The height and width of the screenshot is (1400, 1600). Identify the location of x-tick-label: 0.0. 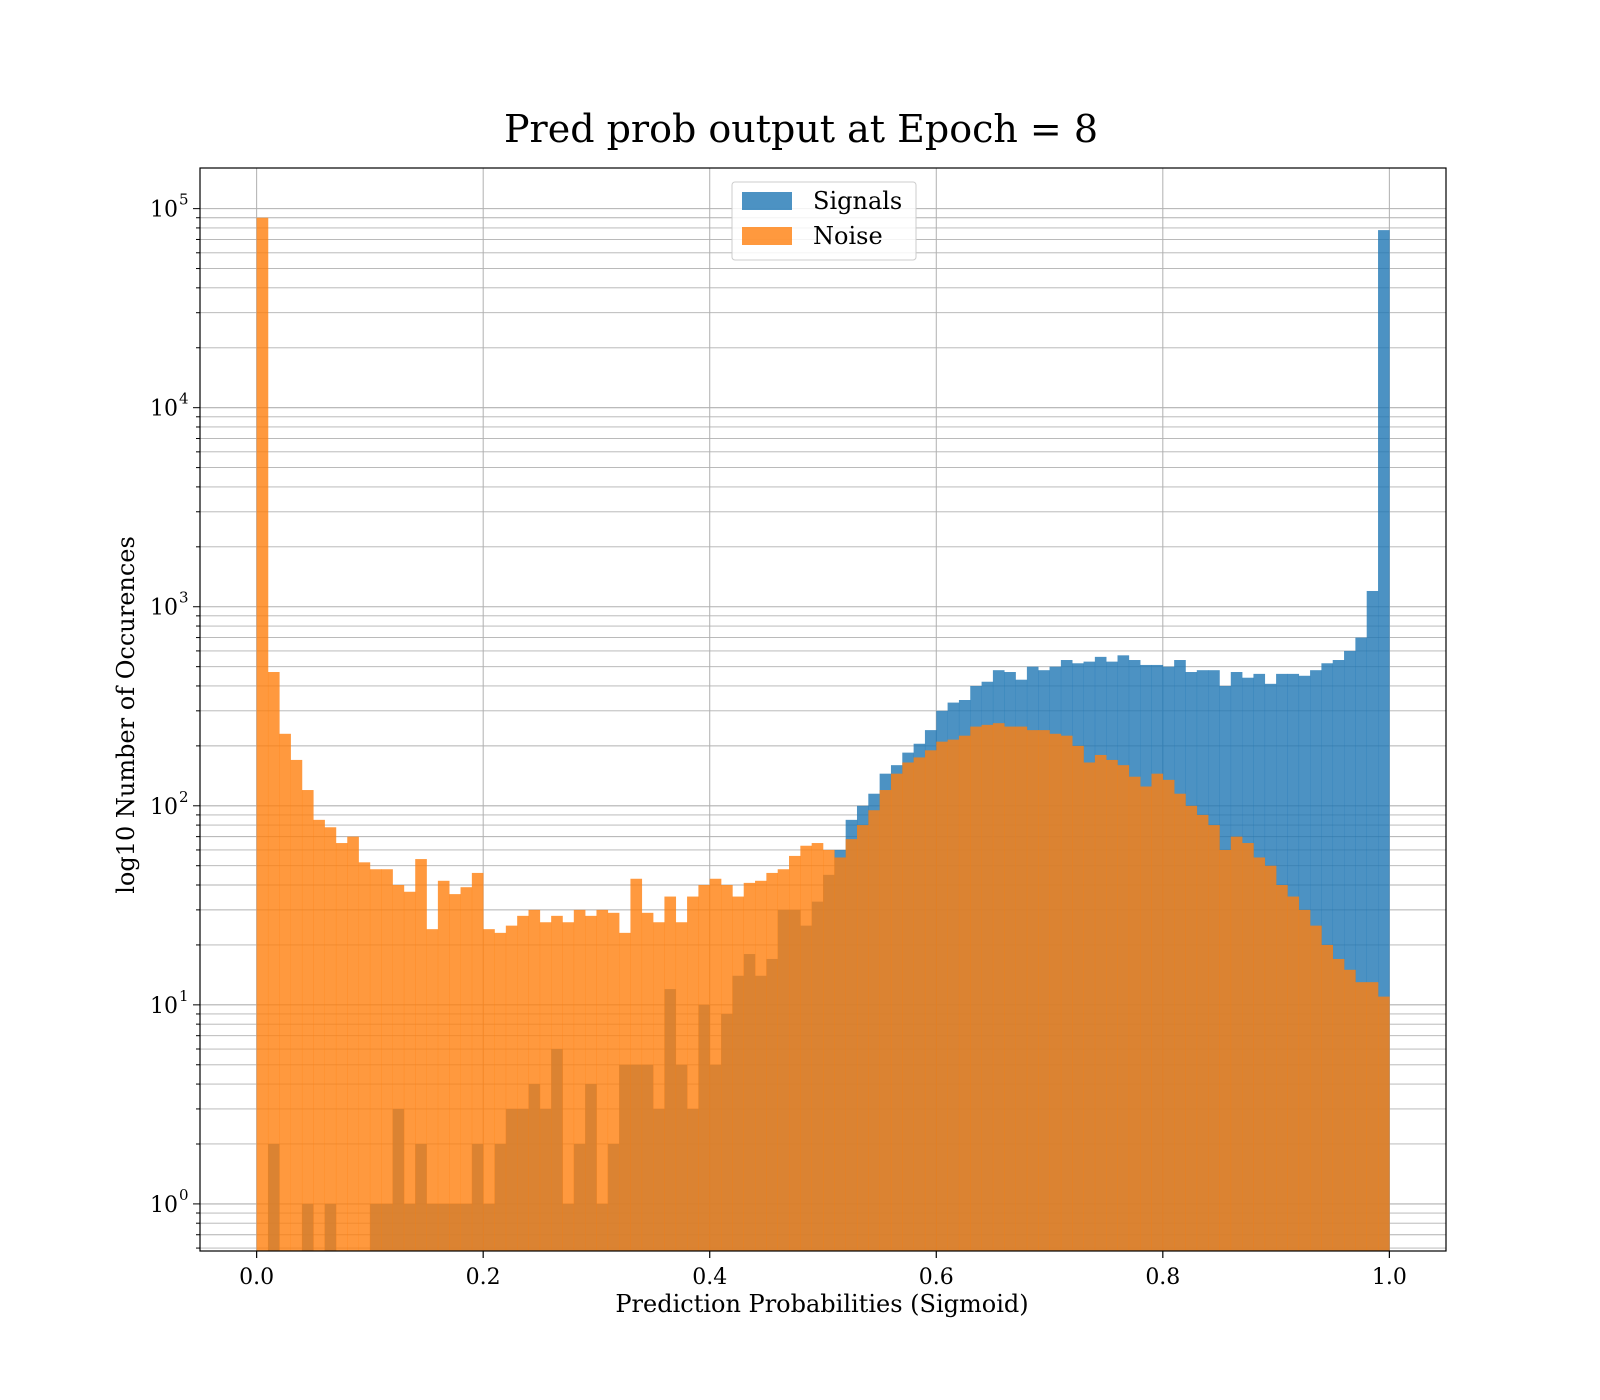
(256, 1277).